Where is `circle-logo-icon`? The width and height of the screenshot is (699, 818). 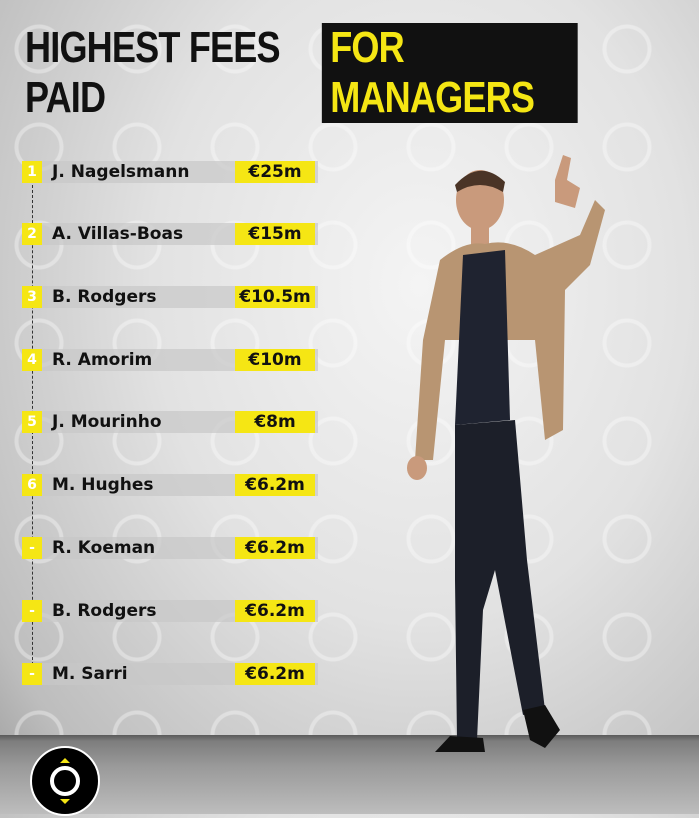 circle-logo-icon is located at coordinates (65, 781).